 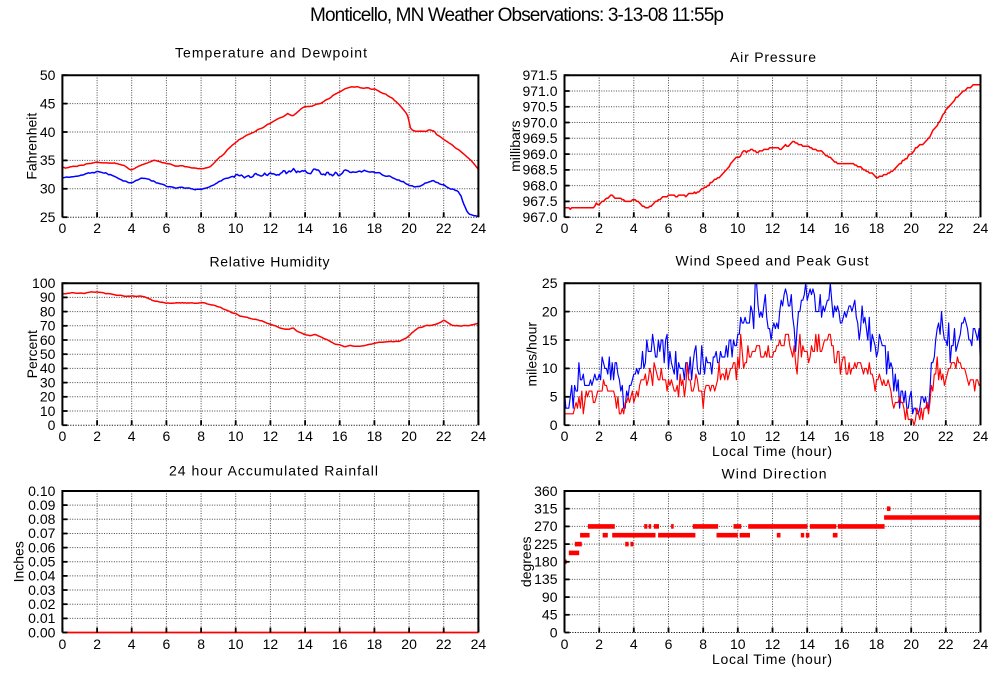 What do you see at coordinates (539, 75) in the screenshot?
I see `svg-text: 971.5` at bounding box center [539, 75].